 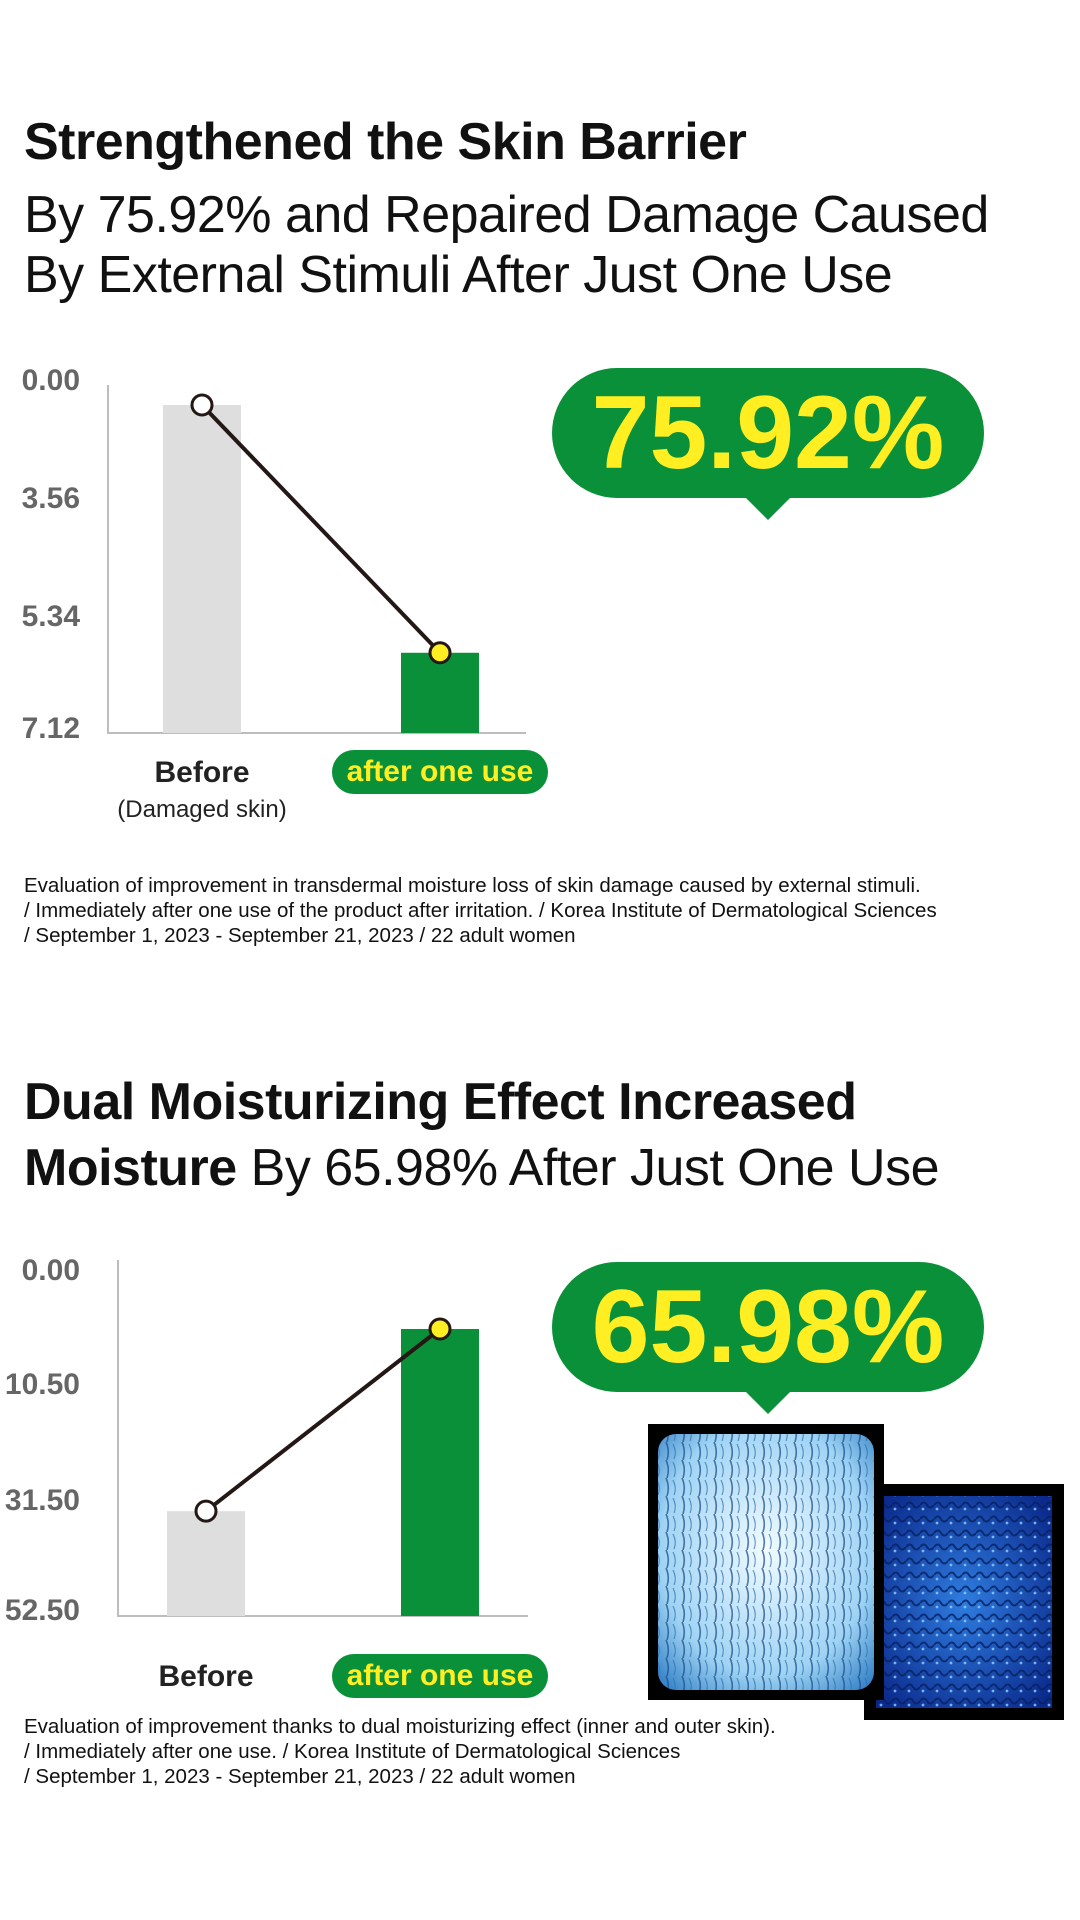 I want to click on y-tick-label: 5.34, so click(x=50, y=616).